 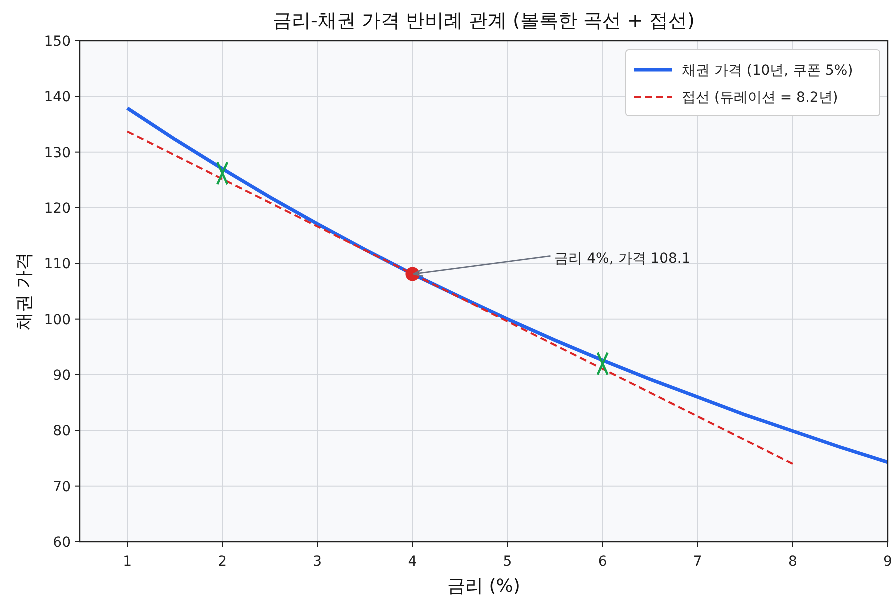 What do you see at coordinates (317, 562) in the screenshot?
I see `x-tick-label: 3` at bounding box center [317, 562].